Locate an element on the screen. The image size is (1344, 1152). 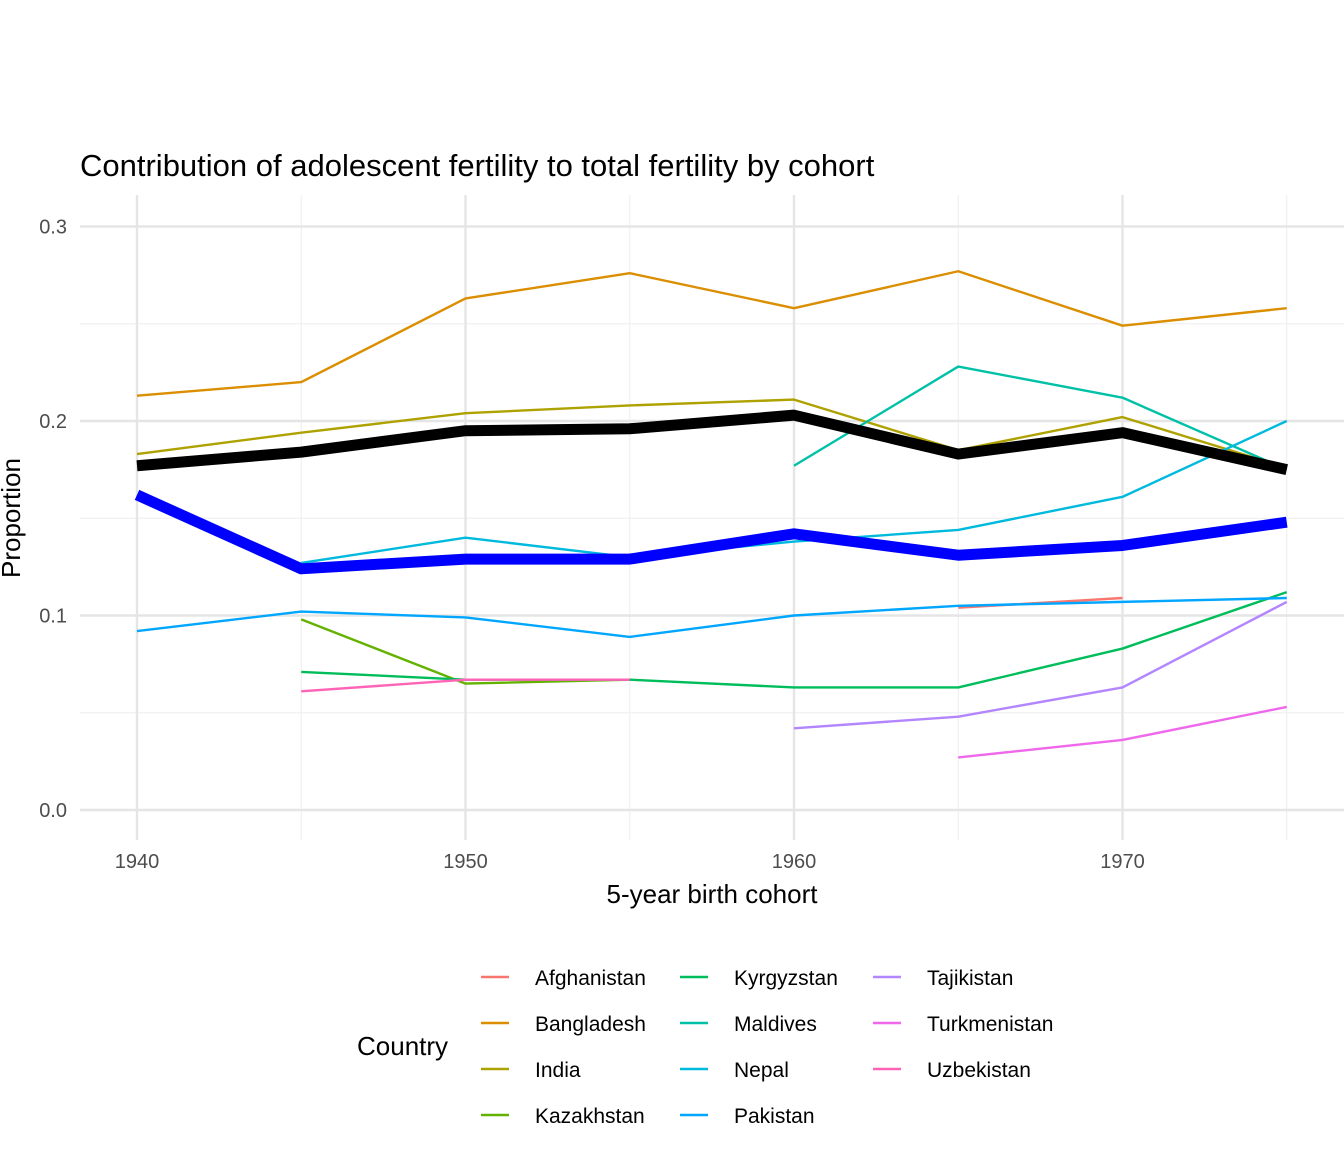
x-axis-label: 5-year birth cohort is located at coordinates (713, 894).